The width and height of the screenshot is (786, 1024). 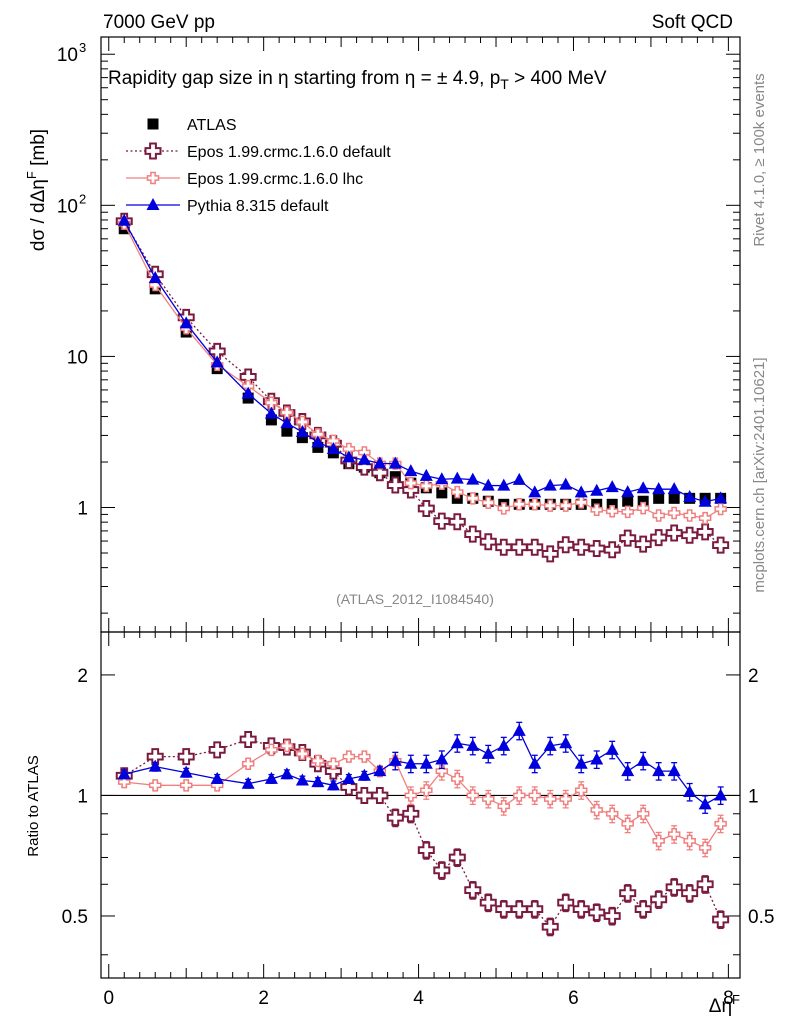 What do you see at coordinates (108, 998) in the screenshot?
I see `x-tick-label: 0` at bounding box center [108, 998].